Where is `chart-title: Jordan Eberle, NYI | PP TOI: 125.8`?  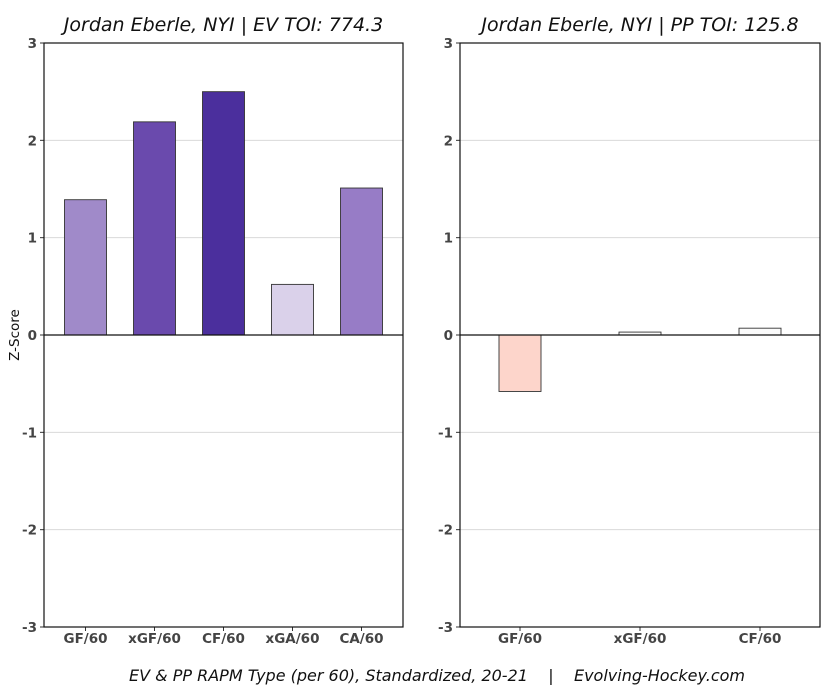 chart-title: Jordan Eberle, NYI | PP TOI: 125.8 is located at coordinates (637, 25).